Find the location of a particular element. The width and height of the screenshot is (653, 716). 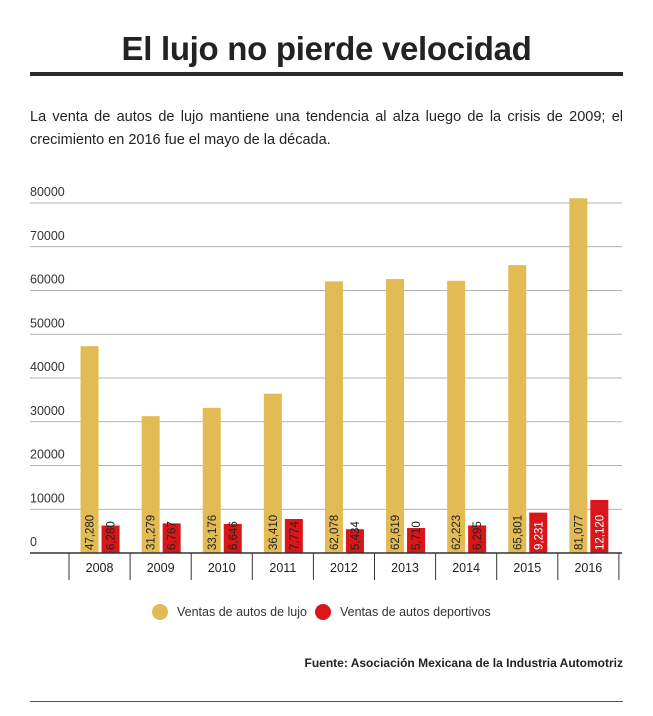

data-label-deportivos: 7,774 is located at coordinates (295, 535).